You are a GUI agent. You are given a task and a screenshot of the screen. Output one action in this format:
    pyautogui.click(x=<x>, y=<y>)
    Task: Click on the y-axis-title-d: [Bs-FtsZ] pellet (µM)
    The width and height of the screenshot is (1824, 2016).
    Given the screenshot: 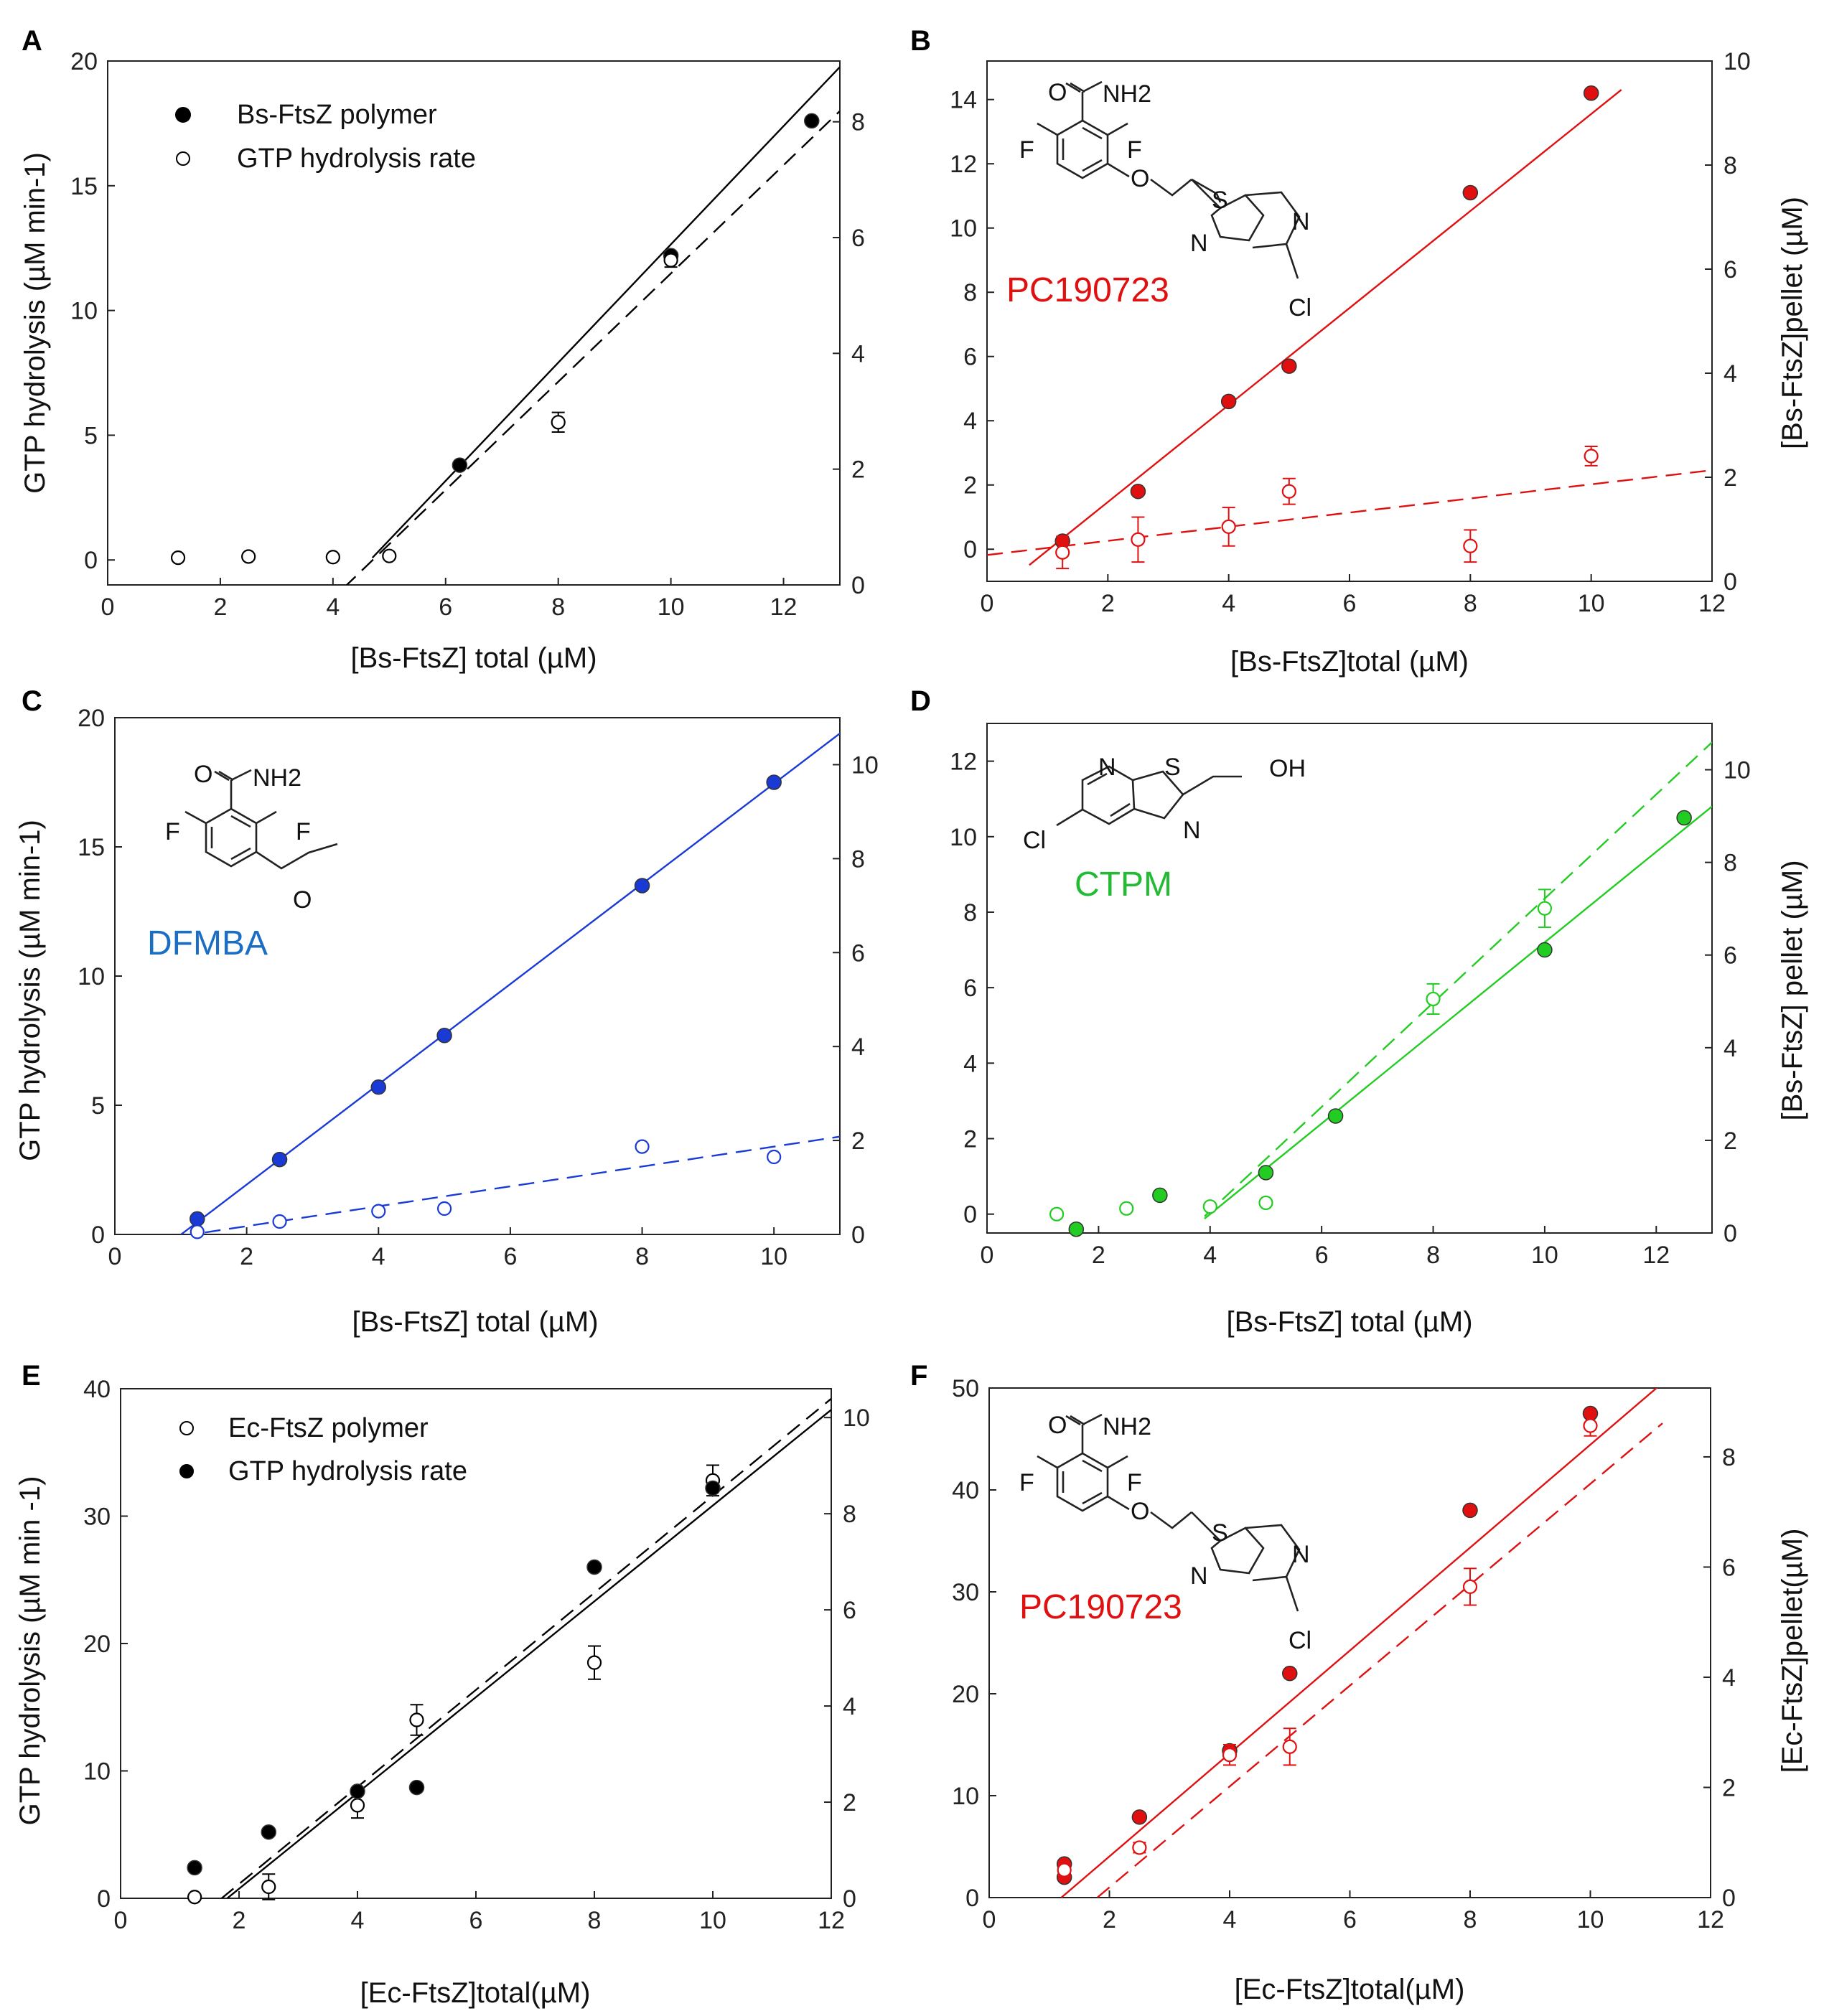 What is the action you would take?
    pyautogui.click(x=1793, y=990)
    